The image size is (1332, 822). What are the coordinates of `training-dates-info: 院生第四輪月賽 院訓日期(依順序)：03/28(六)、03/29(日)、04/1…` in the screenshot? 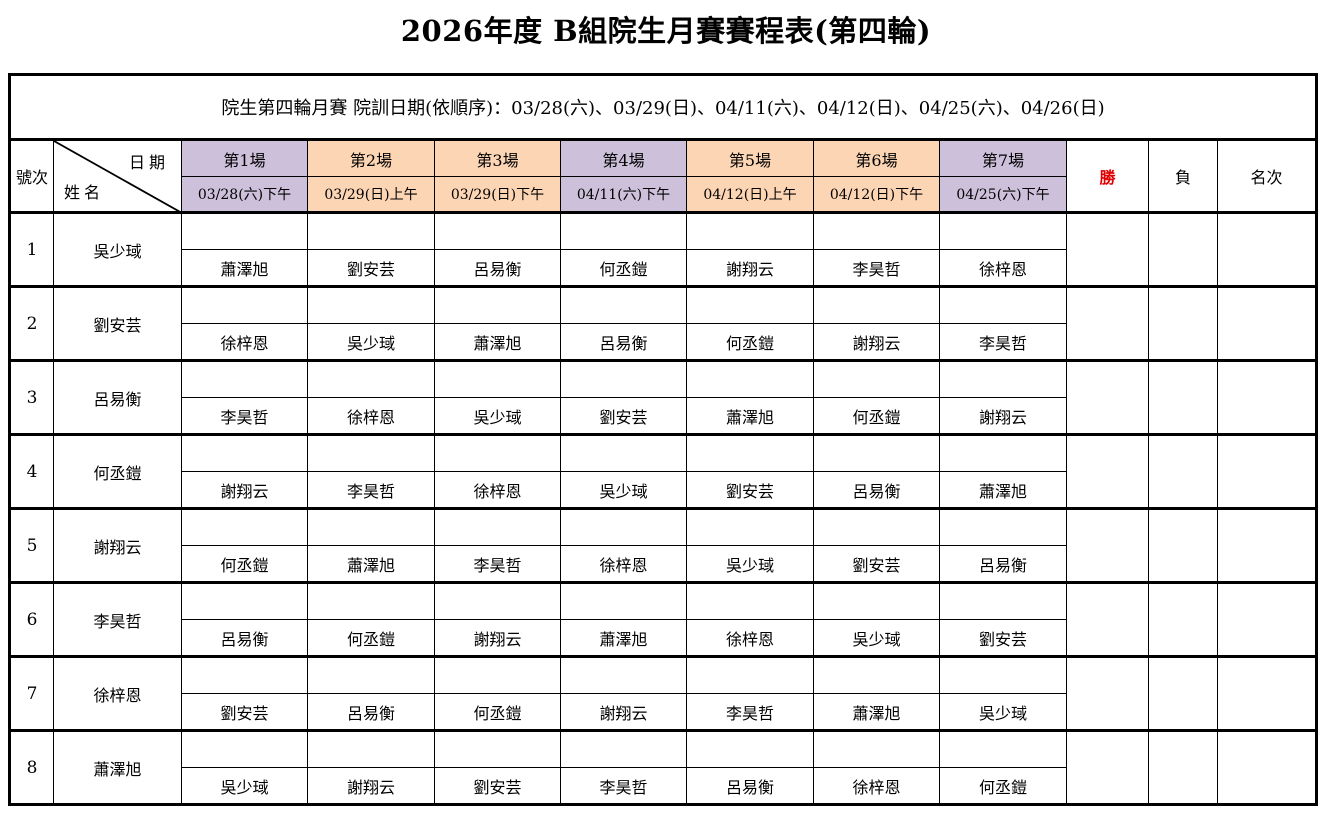 It's located at (663, 107).